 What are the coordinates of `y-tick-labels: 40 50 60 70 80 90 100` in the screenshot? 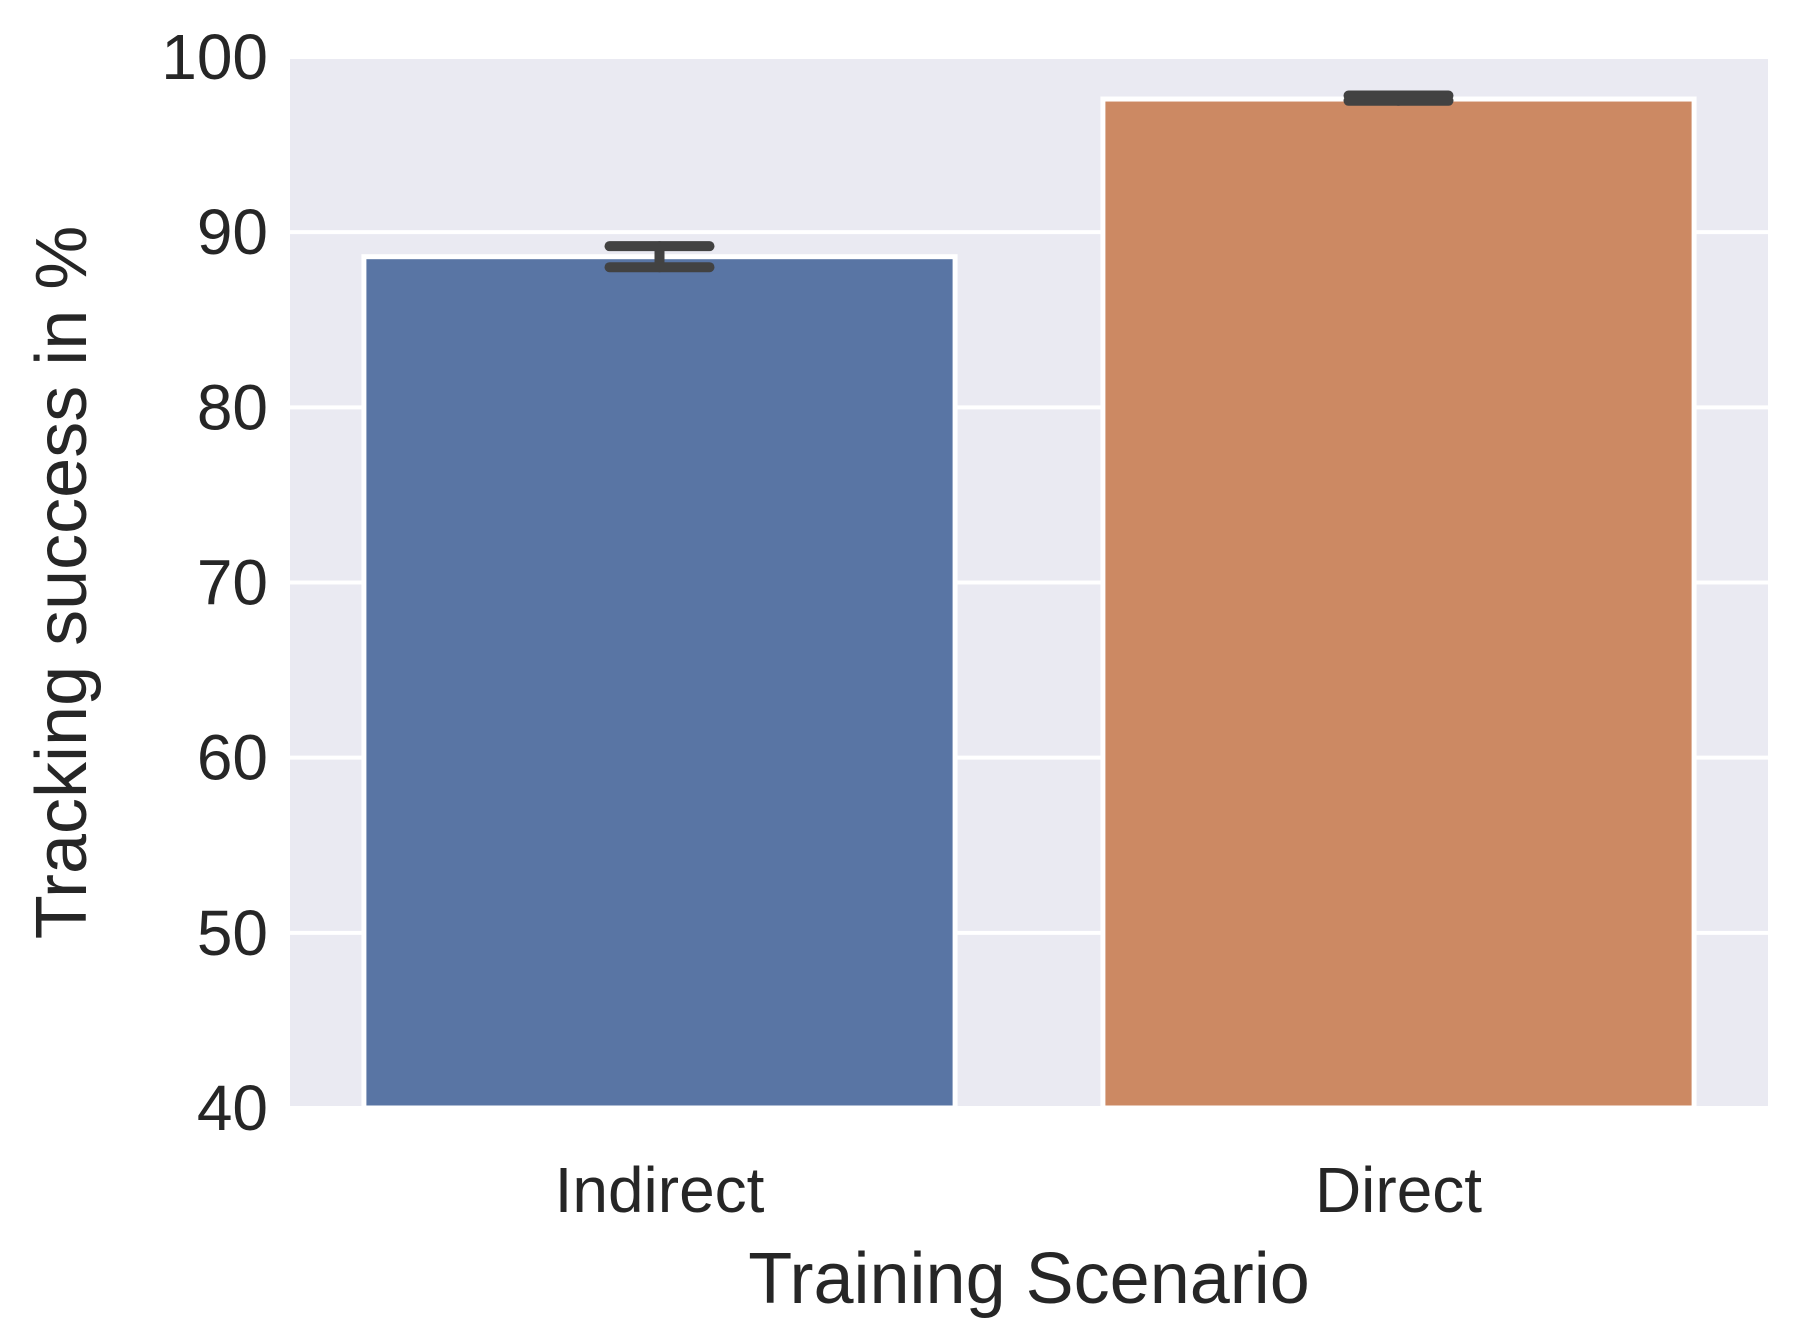 It's located at (214, 582).